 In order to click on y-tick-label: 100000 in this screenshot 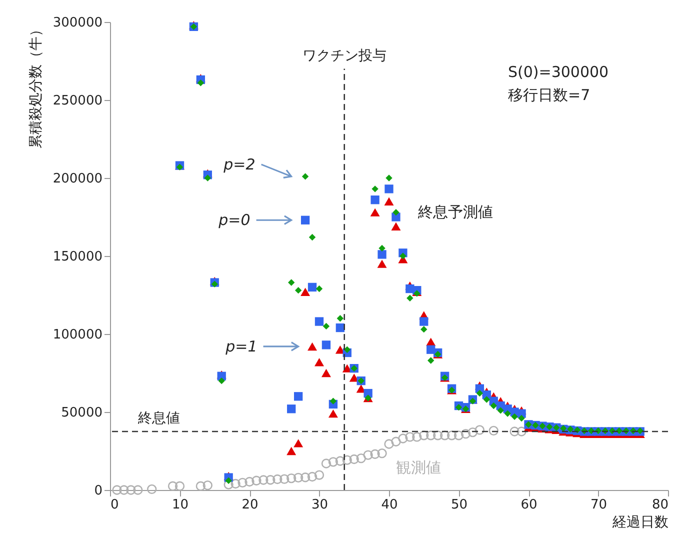, I will do `click(77, 335)`.